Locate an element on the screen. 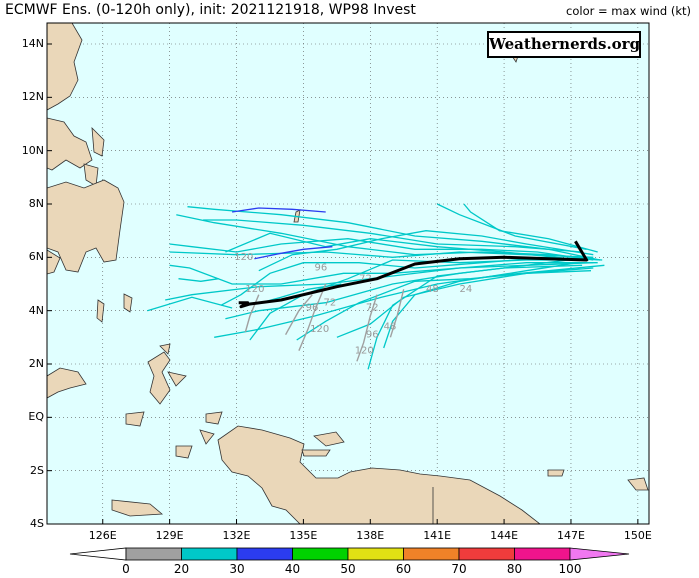 Image resolution: width=699 pixels, height=578 pixels. land-salawati is located at coordinates (207, 437).